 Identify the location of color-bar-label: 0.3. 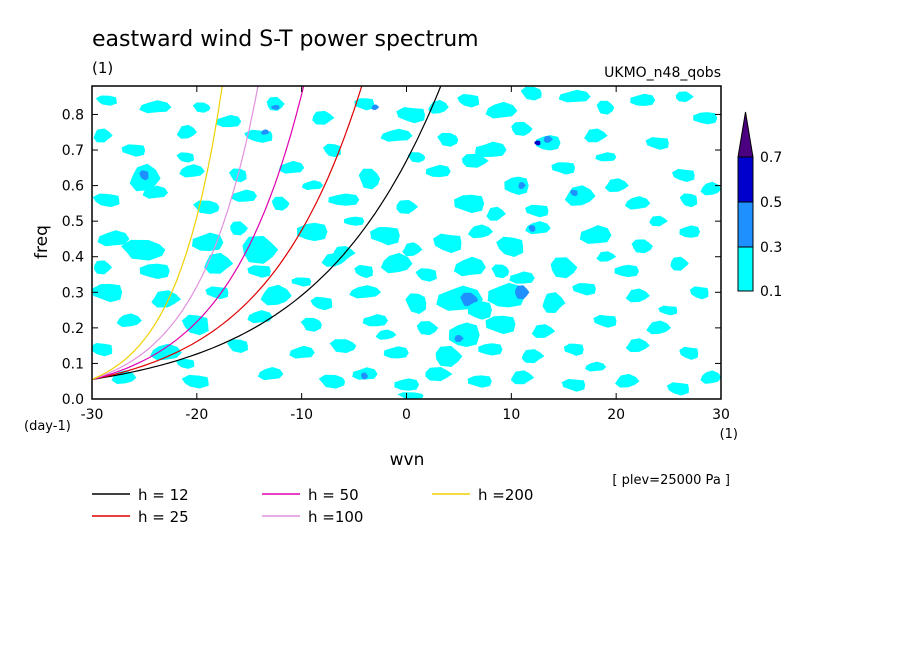
(771, 248).